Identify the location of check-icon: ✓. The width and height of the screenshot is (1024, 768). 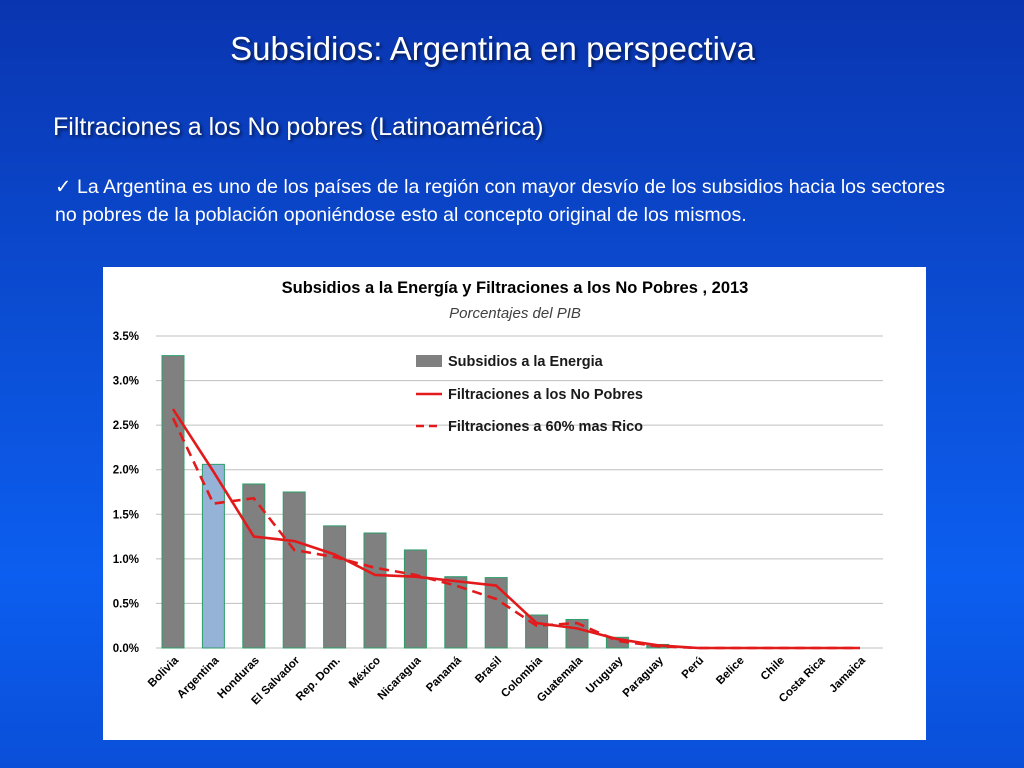
(63, 187).